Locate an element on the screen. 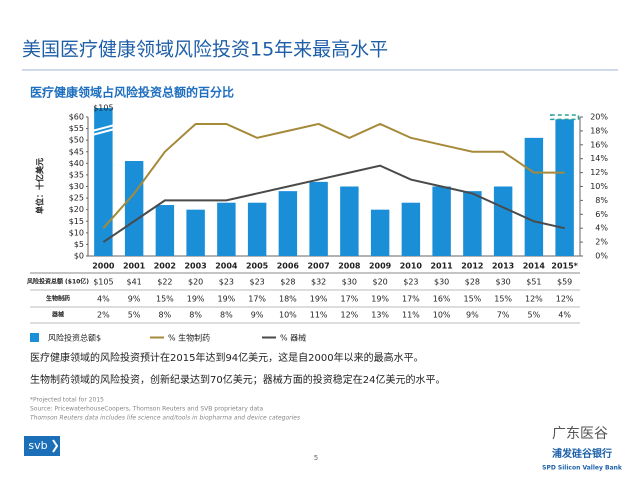 The height and width of the screenshot is (480, 640). table-cell: 13% is located at coordinates (380, 315).